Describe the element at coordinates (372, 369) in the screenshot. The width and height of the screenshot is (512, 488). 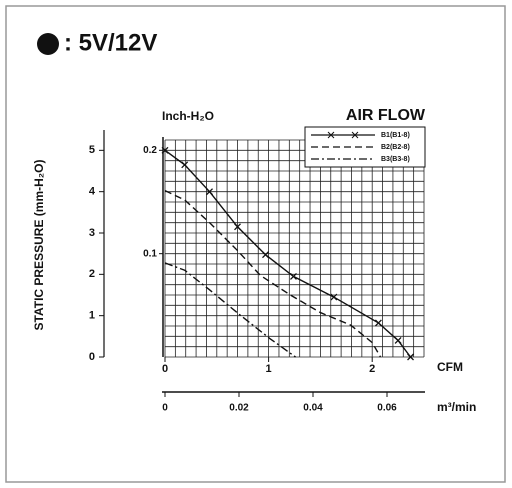
I see `x-tick-label: 2` at that location.